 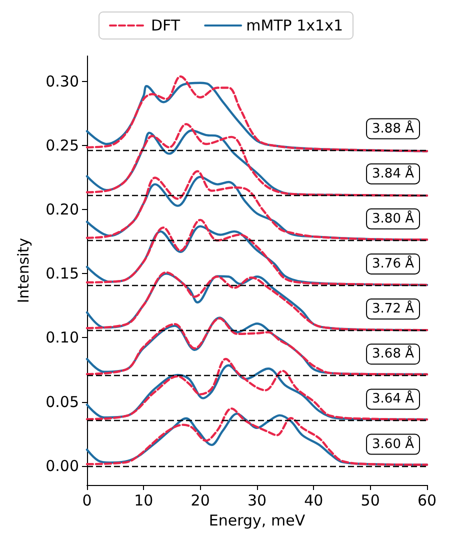 What do you see at coordinates (62, 145) in the screenshot?
I see `y-tick-label: 0.25` at bounding box center [62, 145].